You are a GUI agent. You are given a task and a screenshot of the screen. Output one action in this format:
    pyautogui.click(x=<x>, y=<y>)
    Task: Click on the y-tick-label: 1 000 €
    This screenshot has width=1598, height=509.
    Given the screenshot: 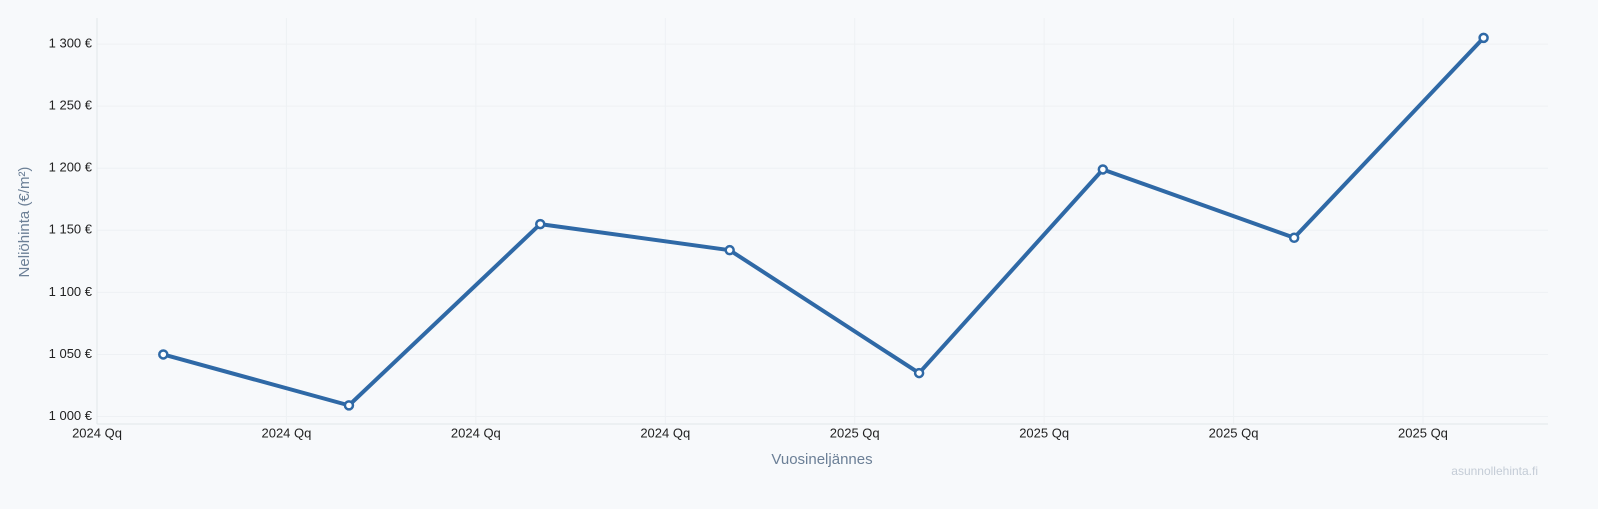 What is the action you would take?
    pyautogui.click(x=71, y=415)
    